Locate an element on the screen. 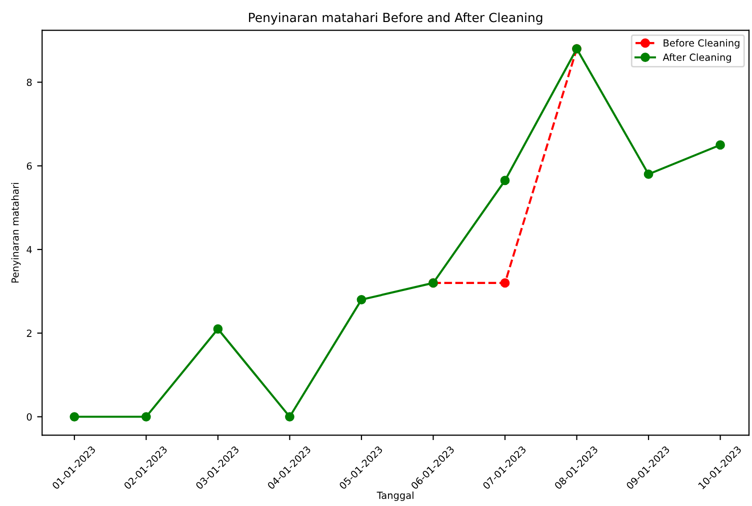 Image resolution: width=752 pixels, height=506 pixels. y-axis-title: Penyinaran matahari is located at coordinates (16, 232).